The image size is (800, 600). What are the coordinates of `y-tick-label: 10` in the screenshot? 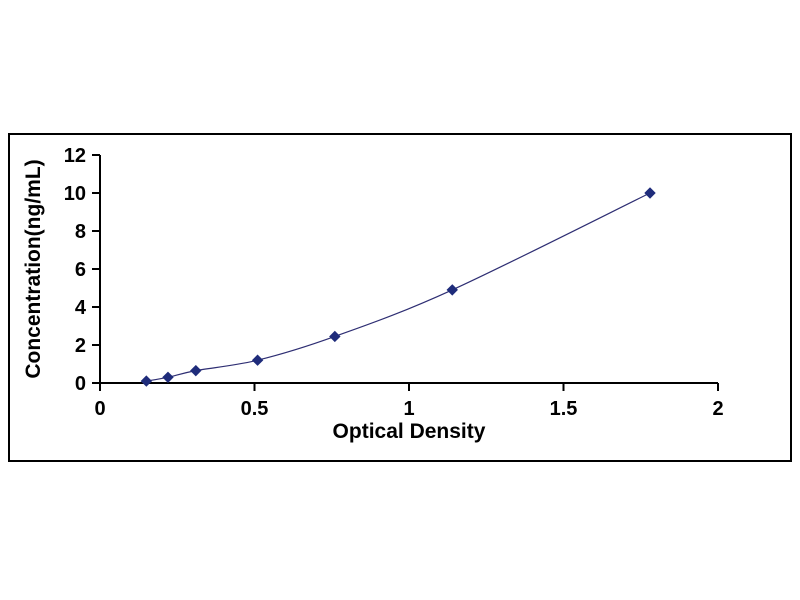 It's located at (75, 194).